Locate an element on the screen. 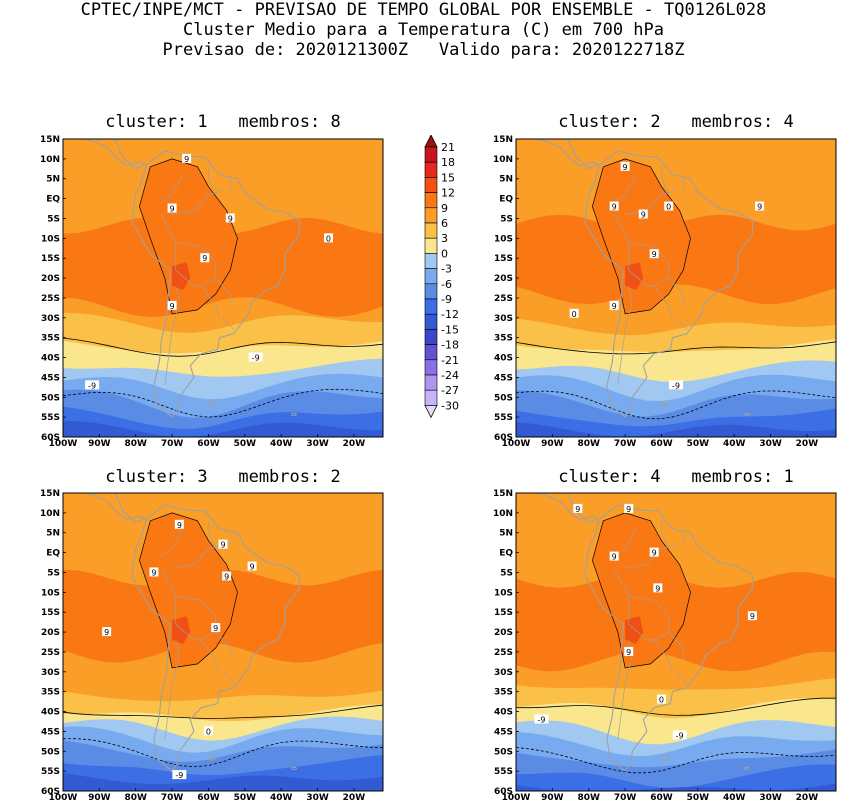 The image size is (847, 803). latitude-label: EQ is located at coordinates (506, 200).